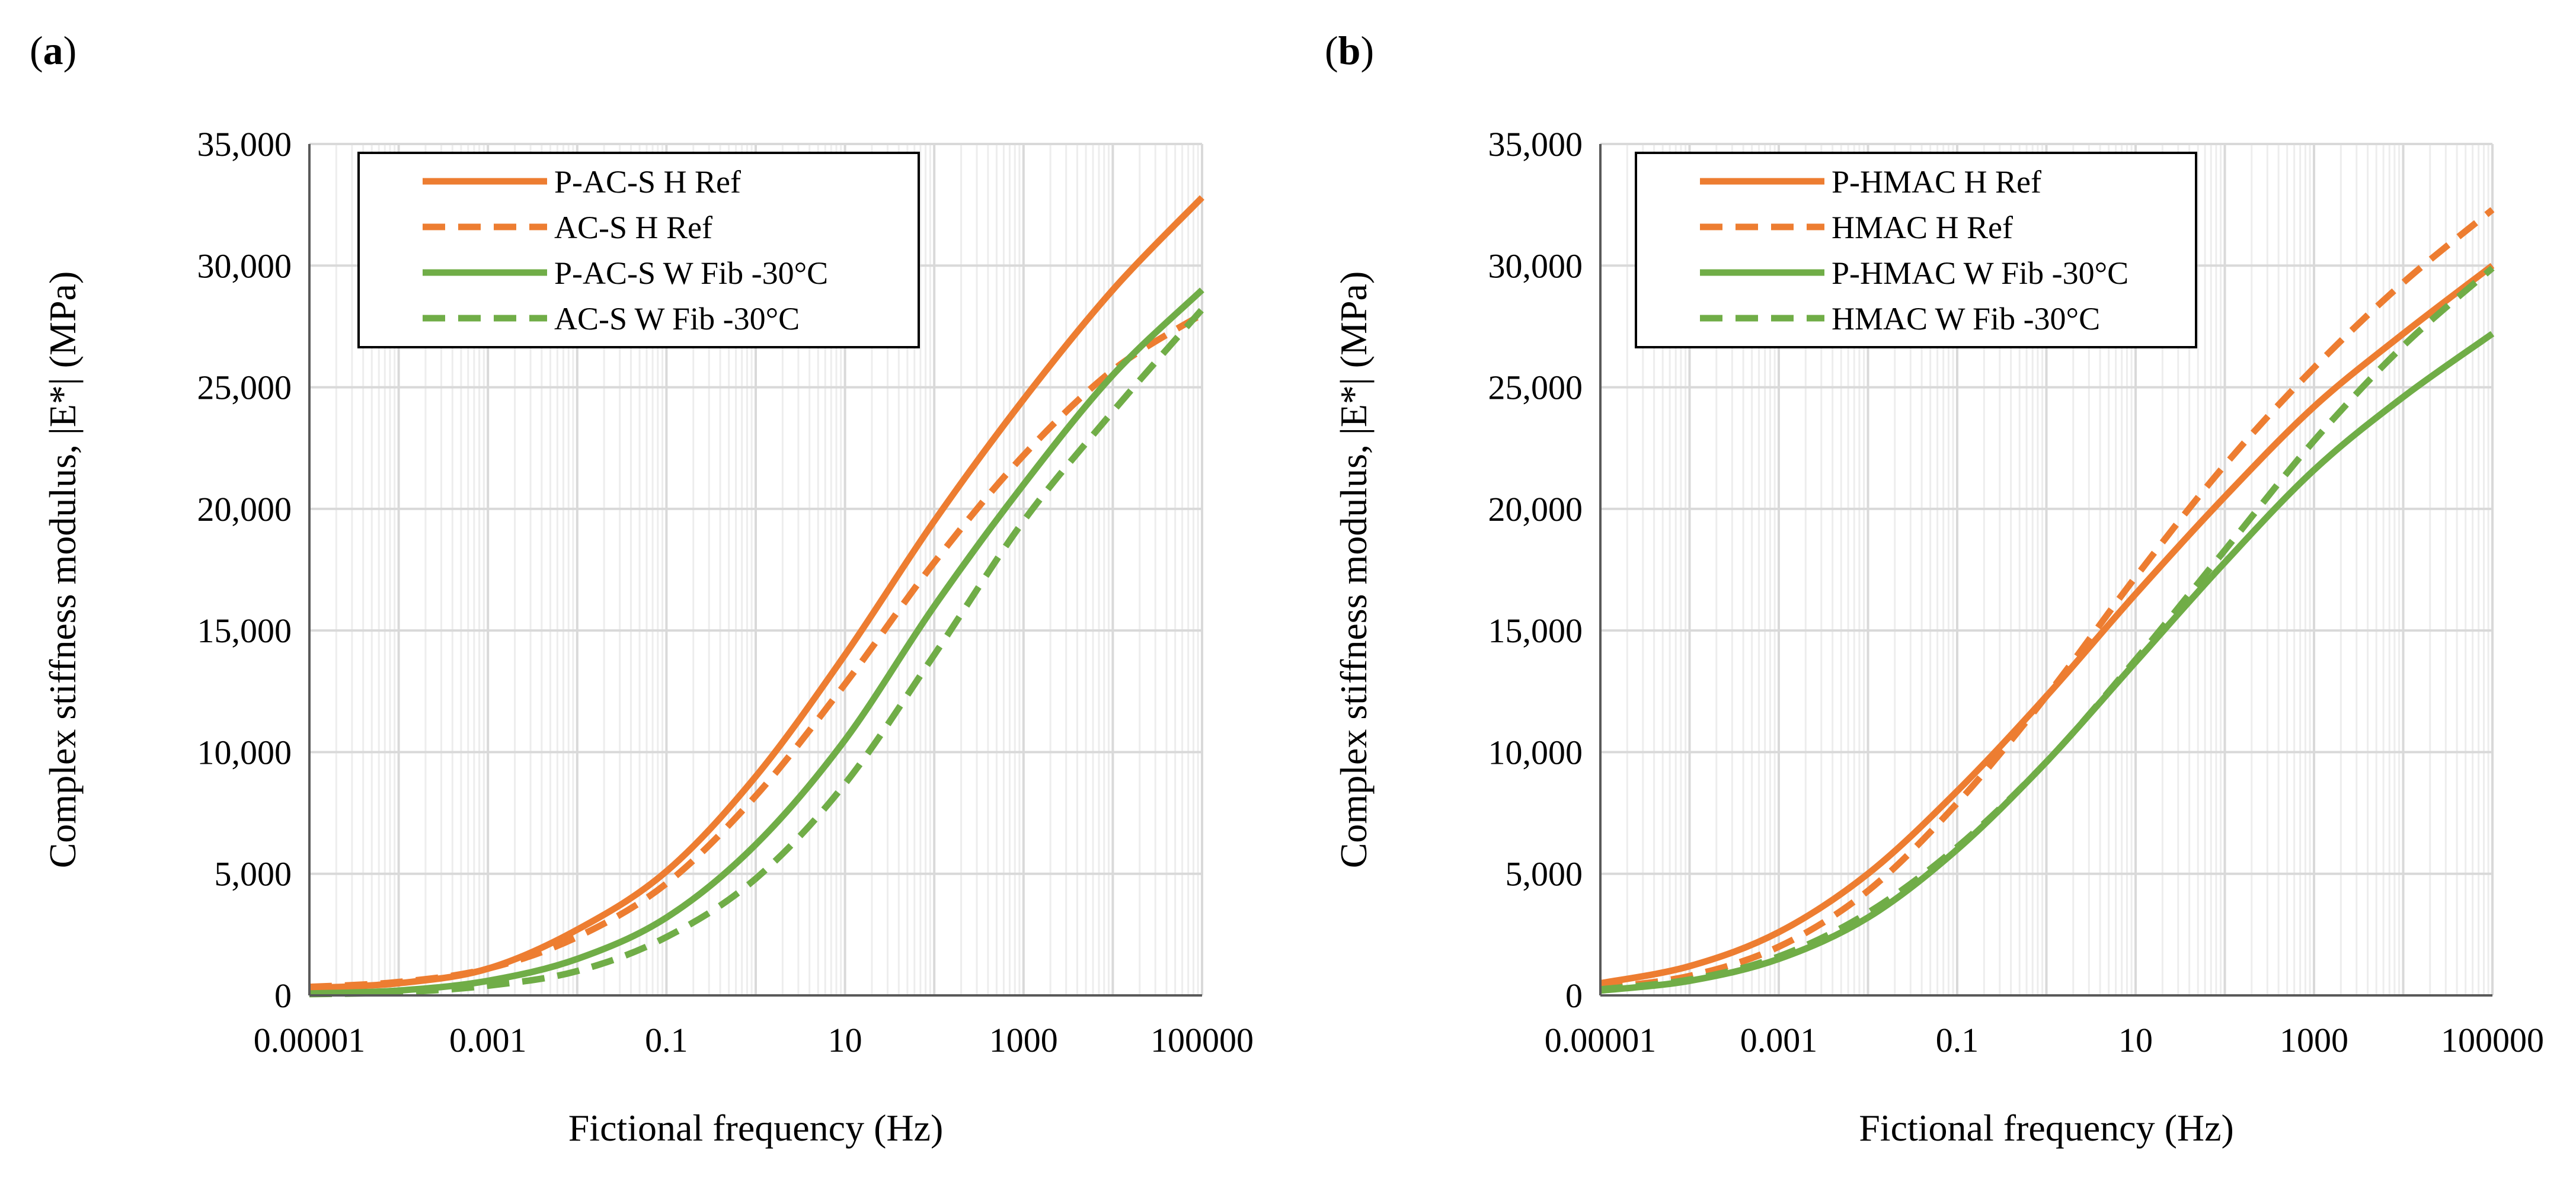  I want to click on panel-a-y-tick-label: 10,000, so click(244, 752).